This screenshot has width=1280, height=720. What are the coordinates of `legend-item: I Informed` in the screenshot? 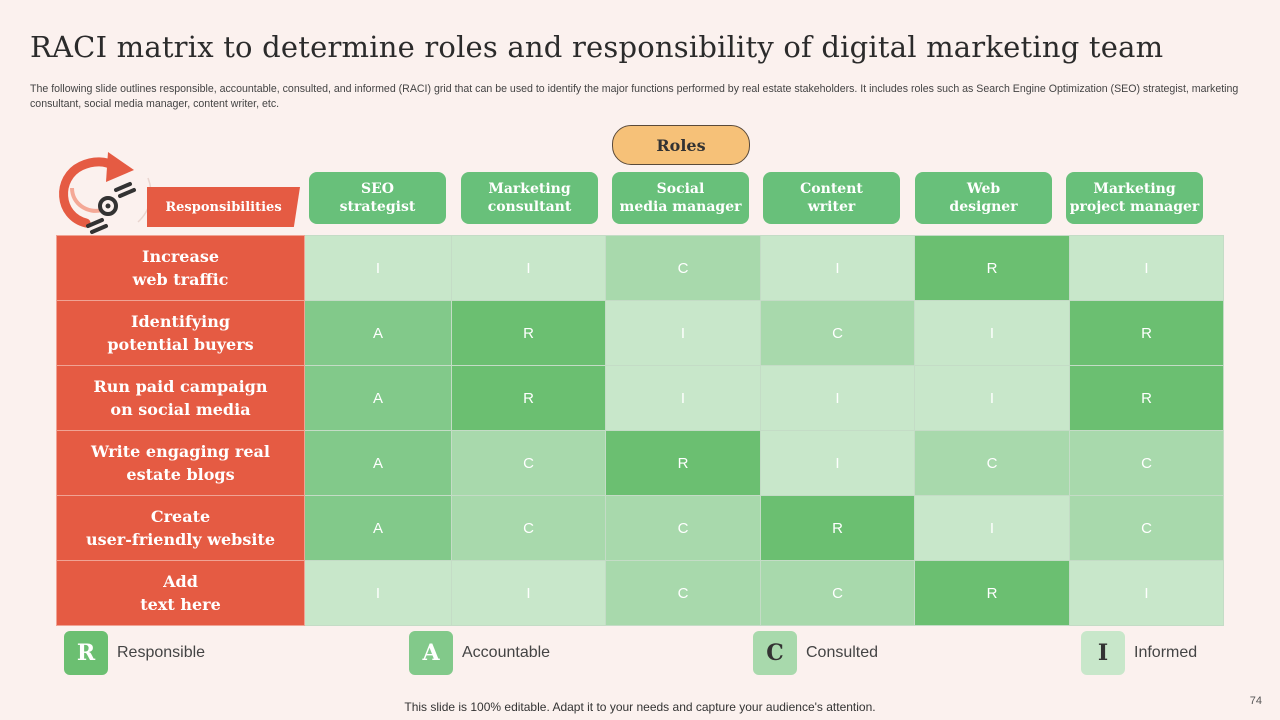 It's located at (1139, 653).